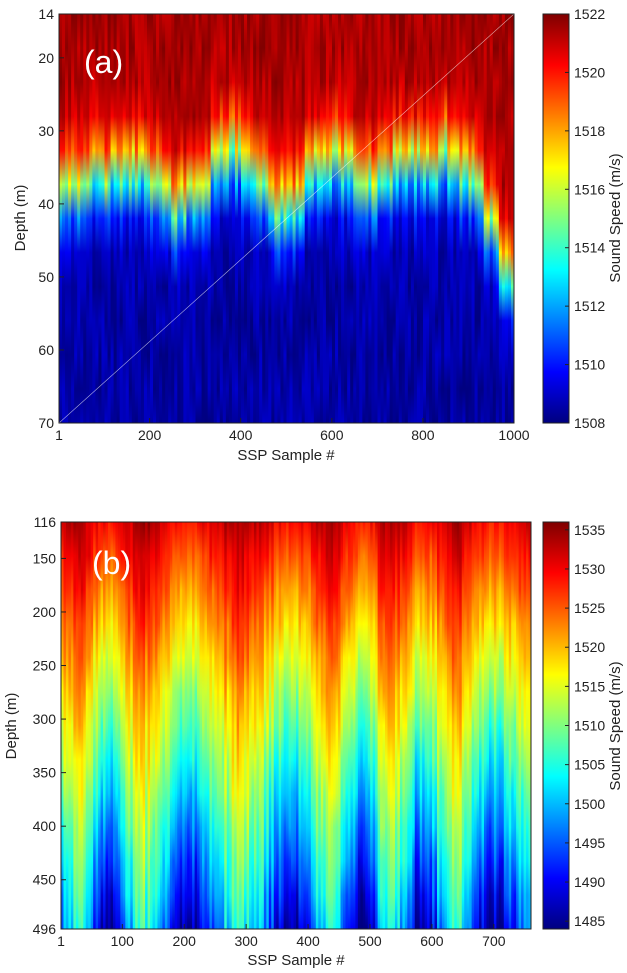 The width and height of the screenshot is (627, 973). What do you see at coordinates (589, 765) in the screenshot?
I see `colorbar-tick-label: 1505` at bounding box center [589, 765].